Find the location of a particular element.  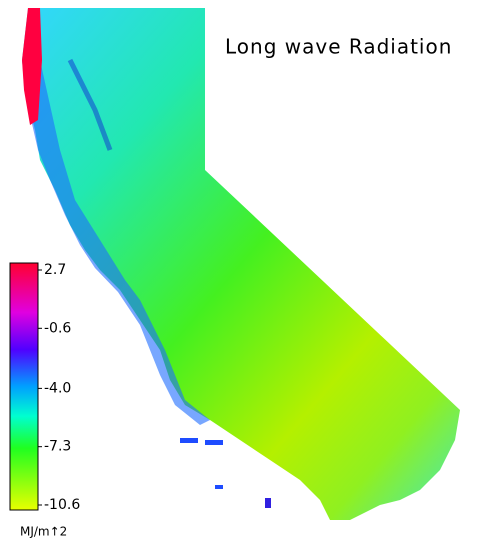

tick-label: -0.6 is located at coordinates (57, 328).